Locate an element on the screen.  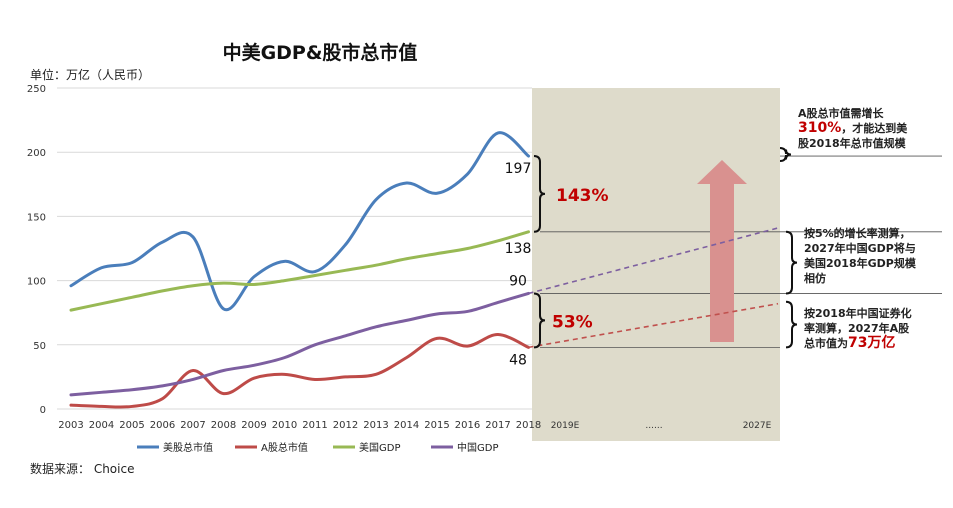
data-label: 197 is located at coordinates (518, 169).